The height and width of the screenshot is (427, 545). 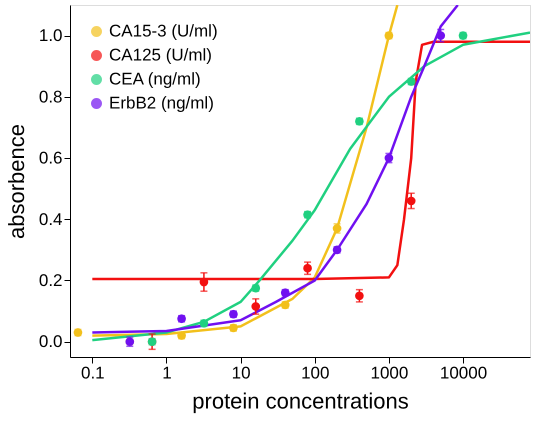 I want to click on legend-label: CA125 (U/ml), so click(x=160, y=55).